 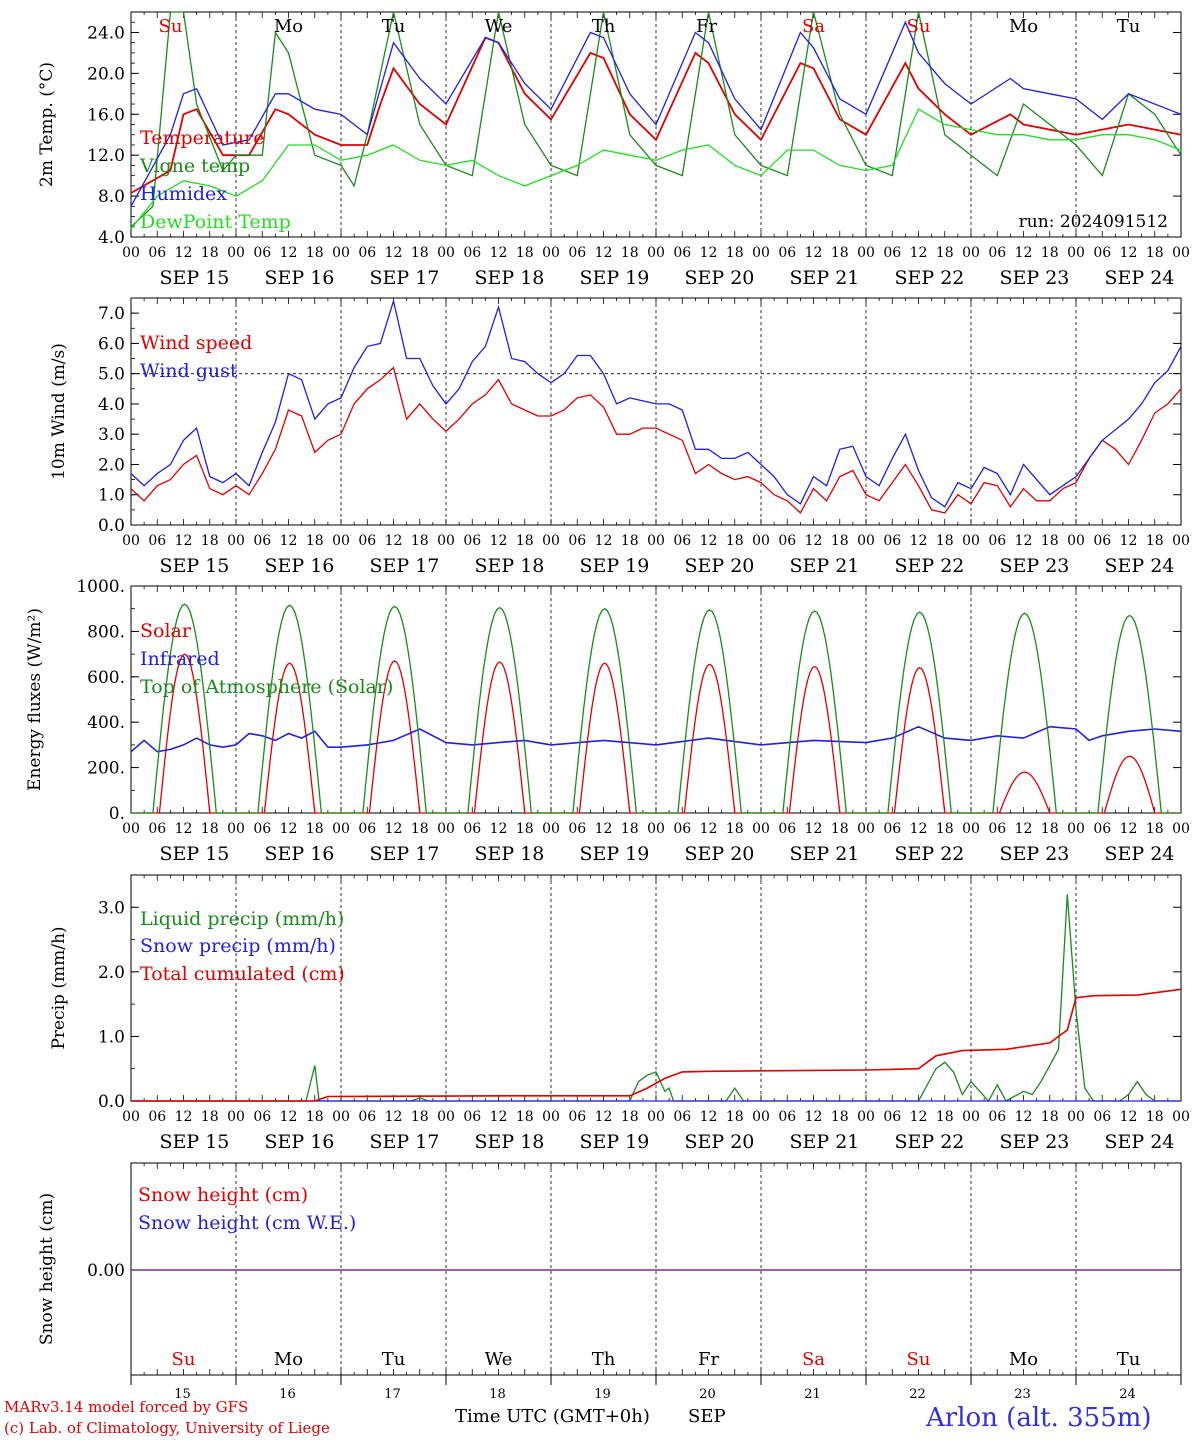 What do you see at coordinates (183, 194) in the screenshot?
I see `legend-entry: Humidex` at bounding box center [183, 194].